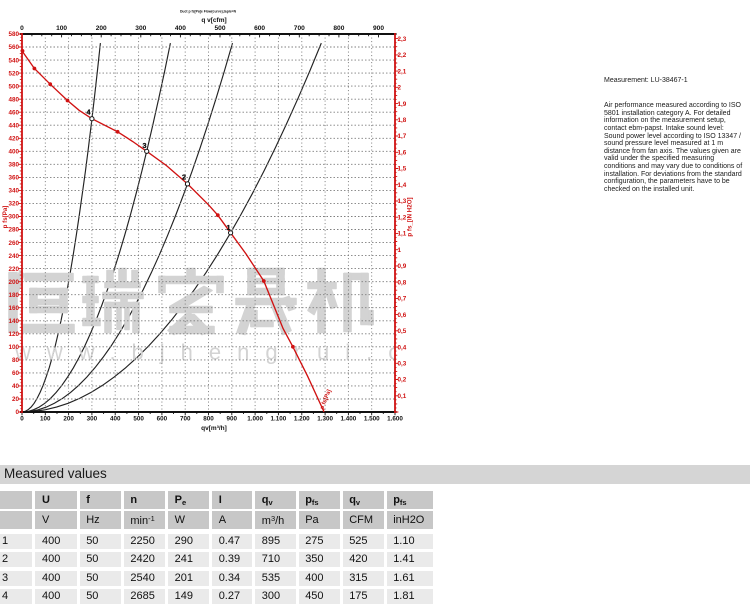  I want to click on svg-text: 0,1, so click(402, 396).